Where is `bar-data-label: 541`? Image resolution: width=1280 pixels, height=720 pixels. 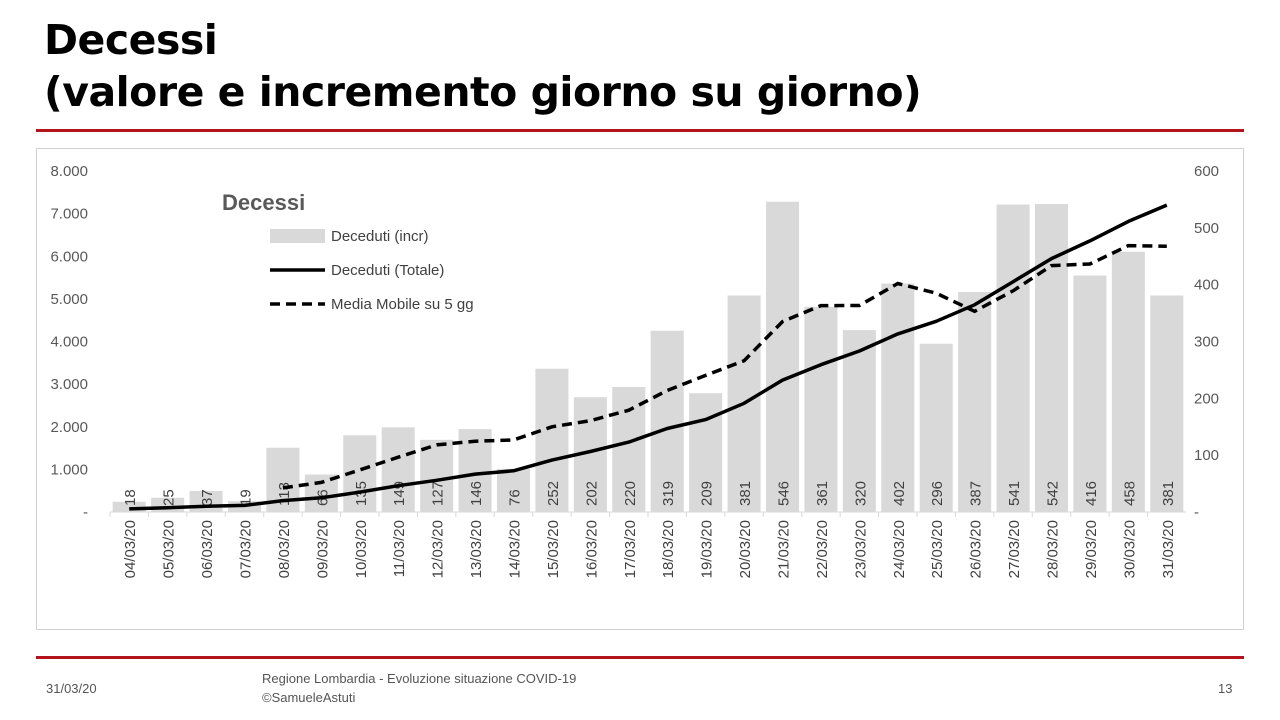
bar-data-label: 541 is located at coordinates (1014, 493).